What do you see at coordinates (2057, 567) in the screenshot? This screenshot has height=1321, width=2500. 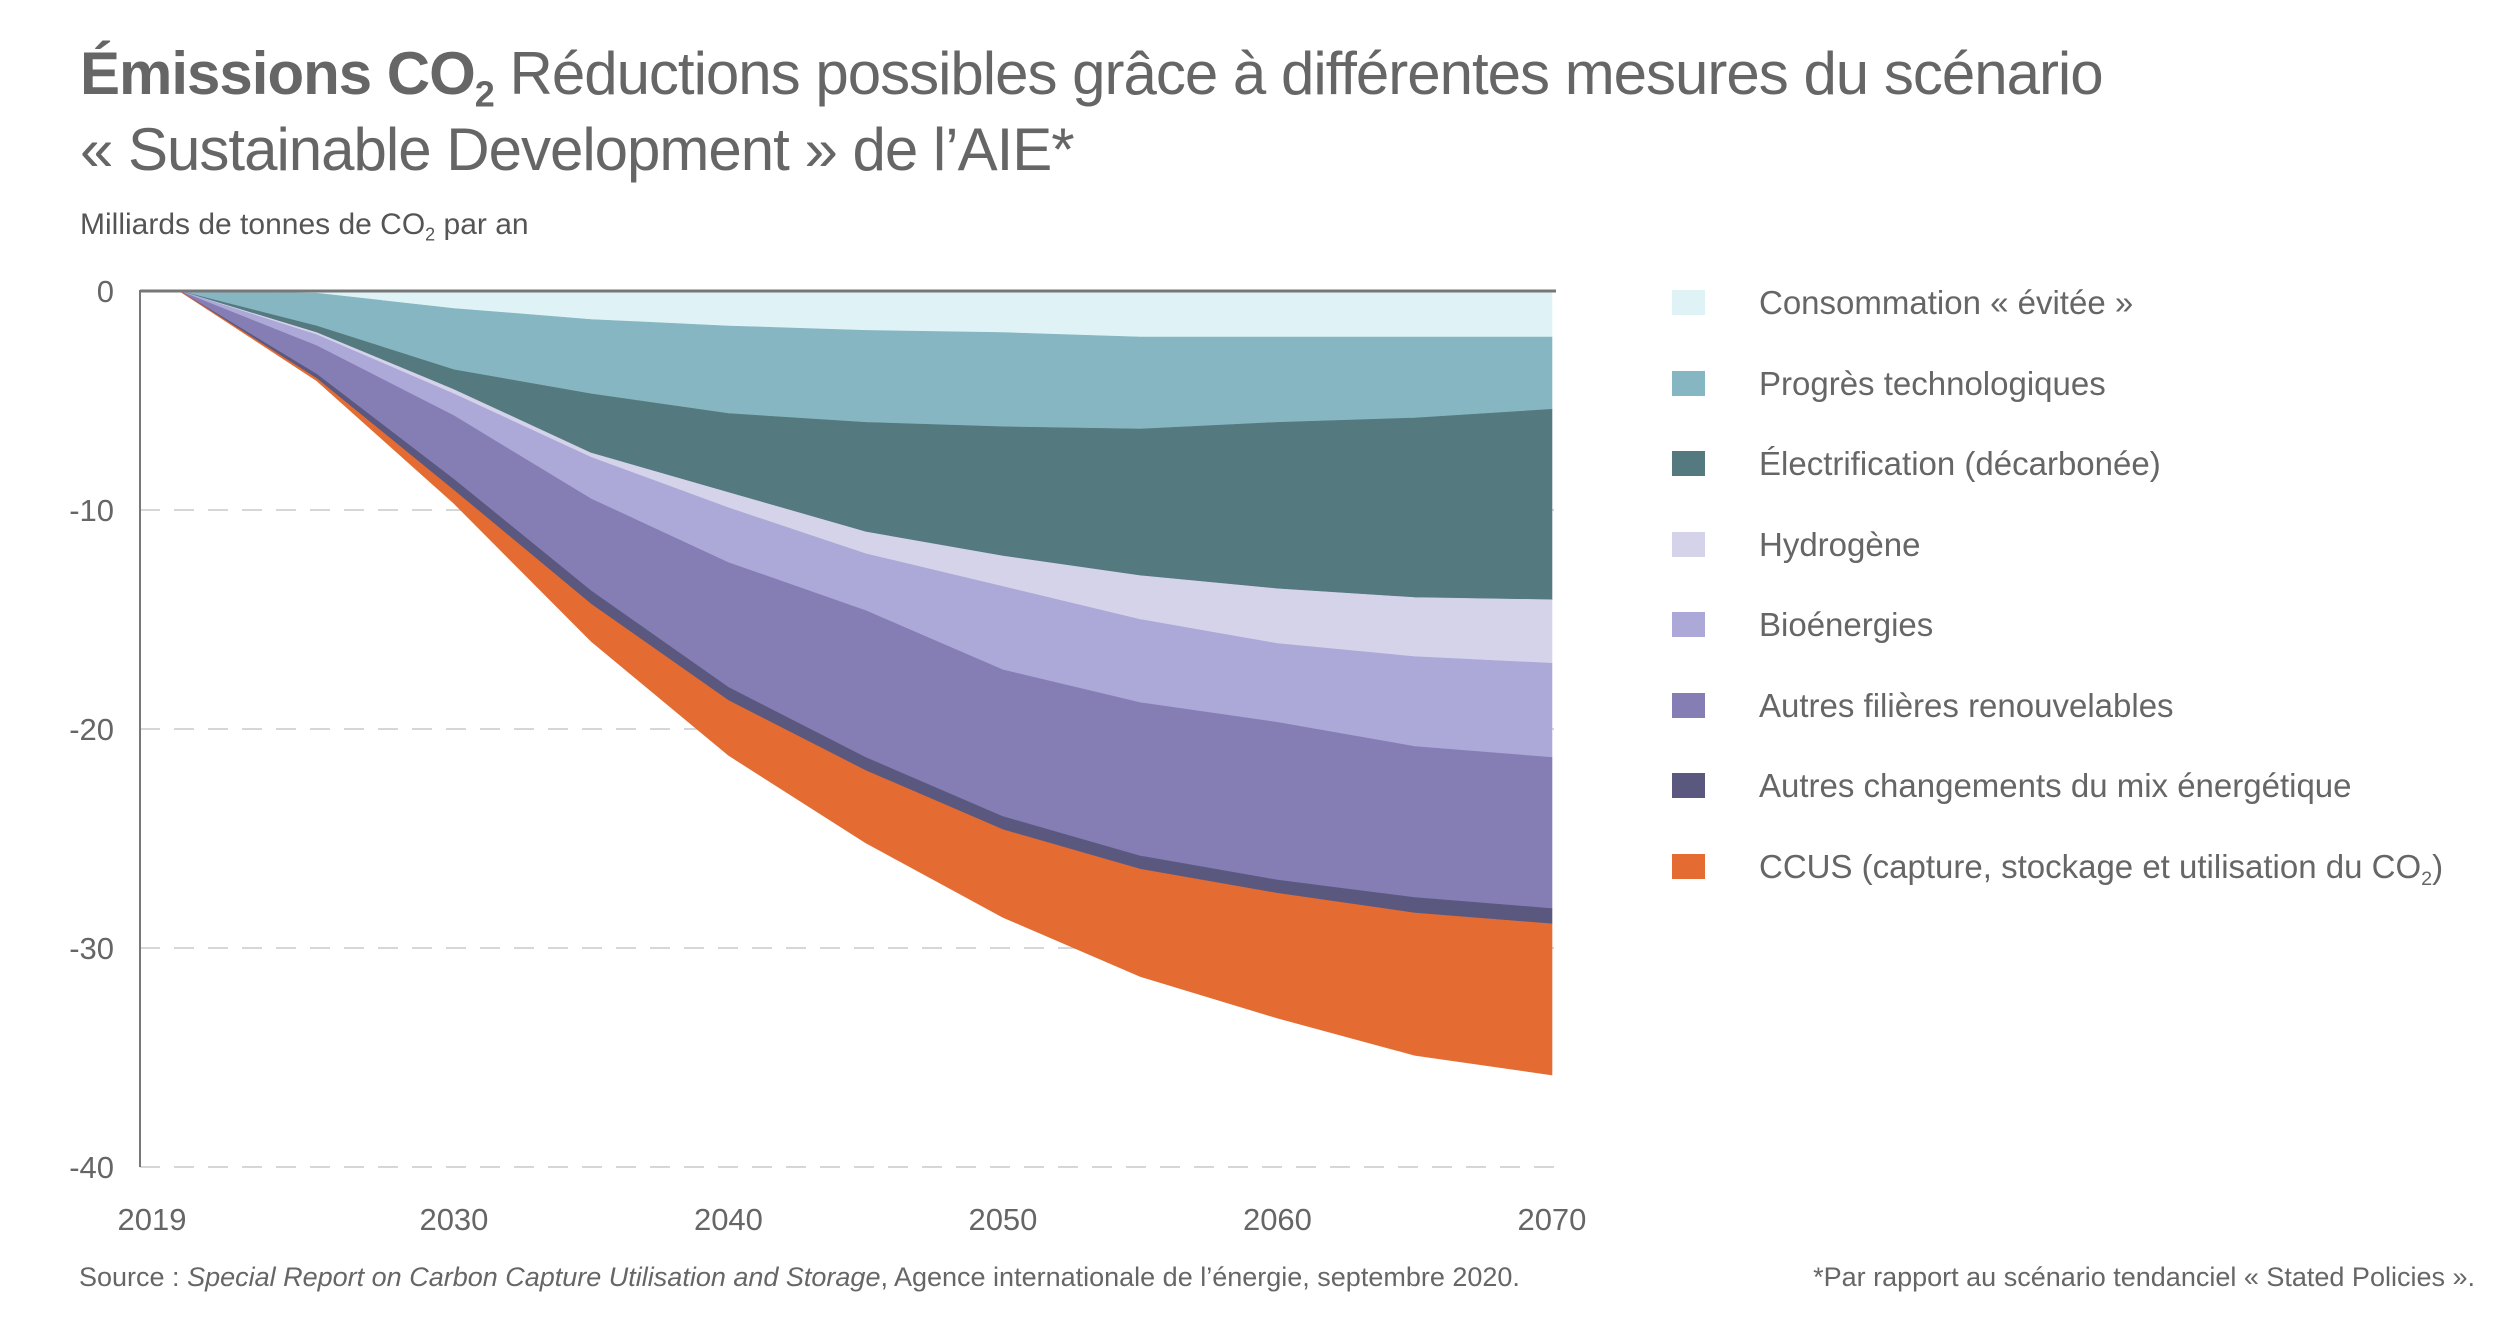 I see `legend-item: Hydrogène` at bounding box center [2057, 567].